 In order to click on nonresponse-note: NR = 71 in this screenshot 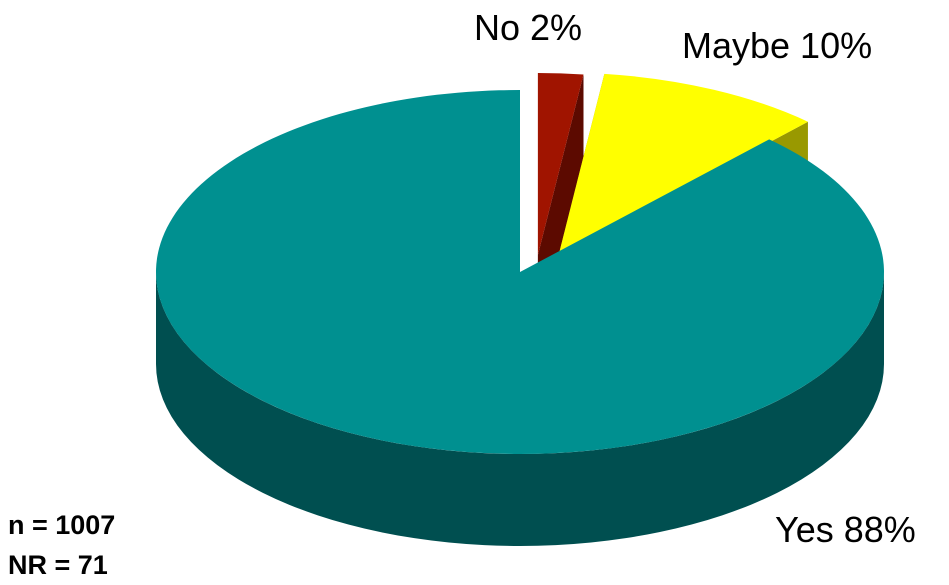, I will do `click(58, 565)`.